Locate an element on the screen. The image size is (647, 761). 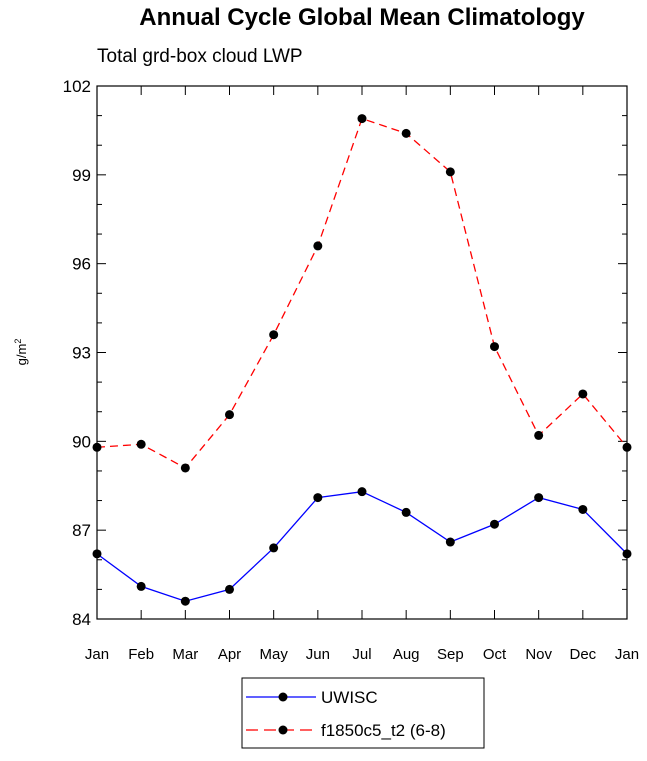
y-tick-label: 96 is located at coordinates (81, 264).